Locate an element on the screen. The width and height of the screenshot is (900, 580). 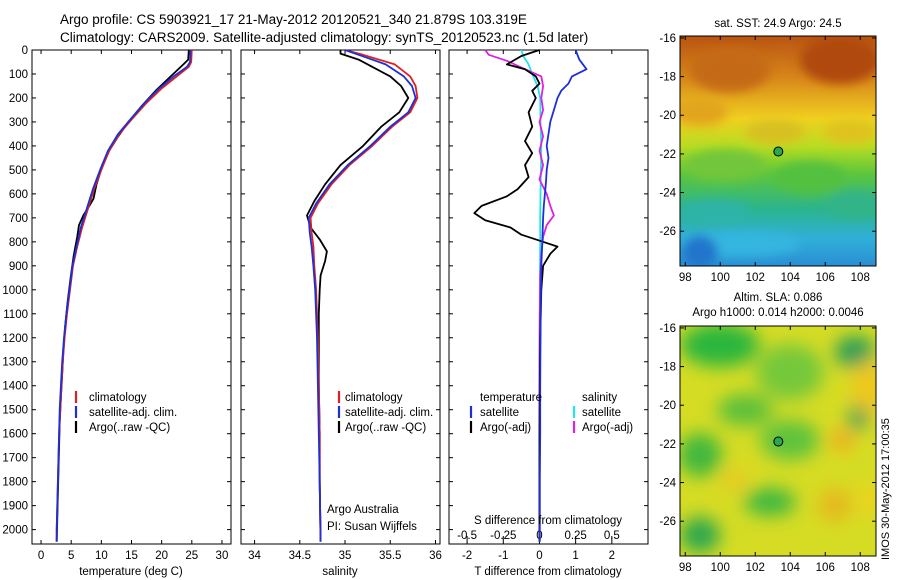
s-tick-label: -0.25 is located at coordinates (503, 536).